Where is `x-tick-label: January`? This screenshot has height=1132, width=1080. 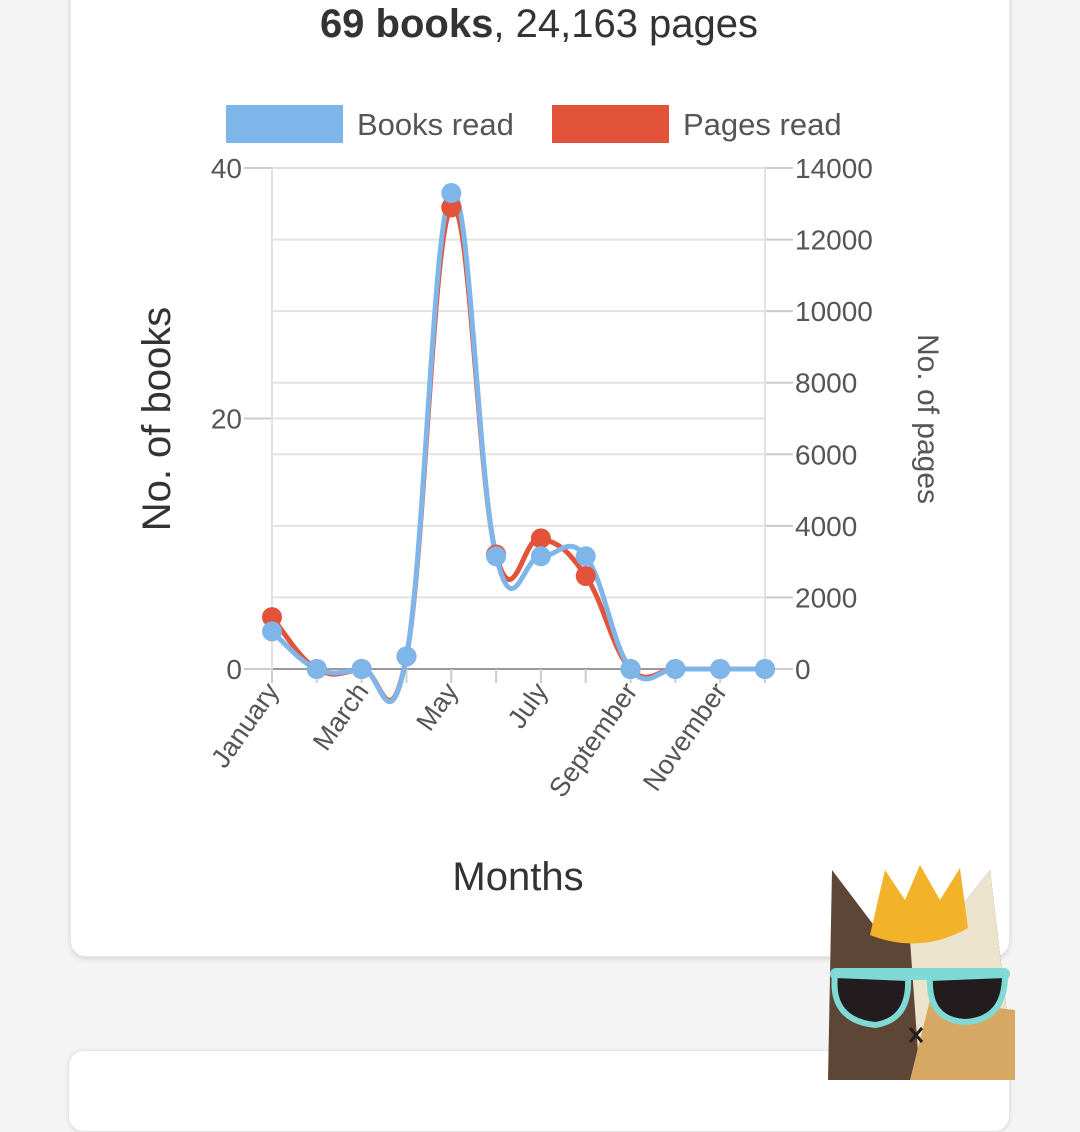
x-tick-label: January is located at coordinates (245, 725).